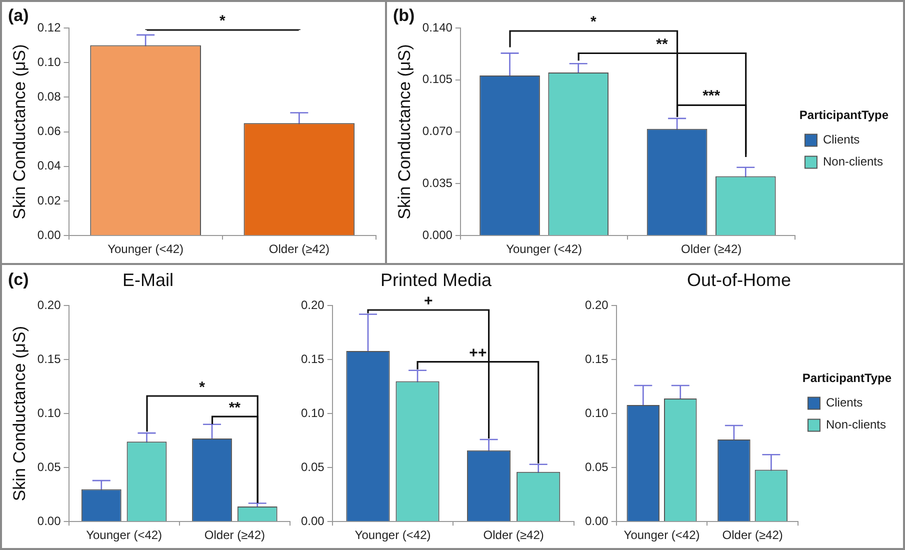  Describe the element at coordinates (436, 280) in the screenshot. I see `chart-title: Printed Media` at that location.